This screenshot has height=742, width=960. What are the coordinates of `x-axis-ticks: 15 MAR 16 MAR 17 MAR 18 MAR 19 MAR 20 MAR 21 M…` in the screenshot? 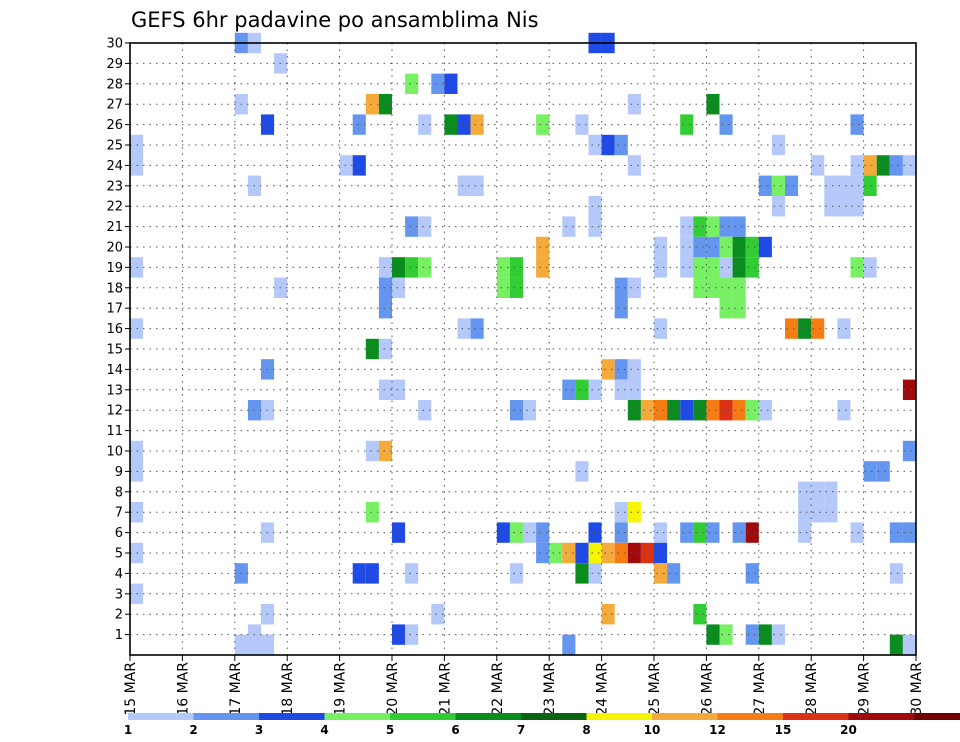 It's located at (524, 685).